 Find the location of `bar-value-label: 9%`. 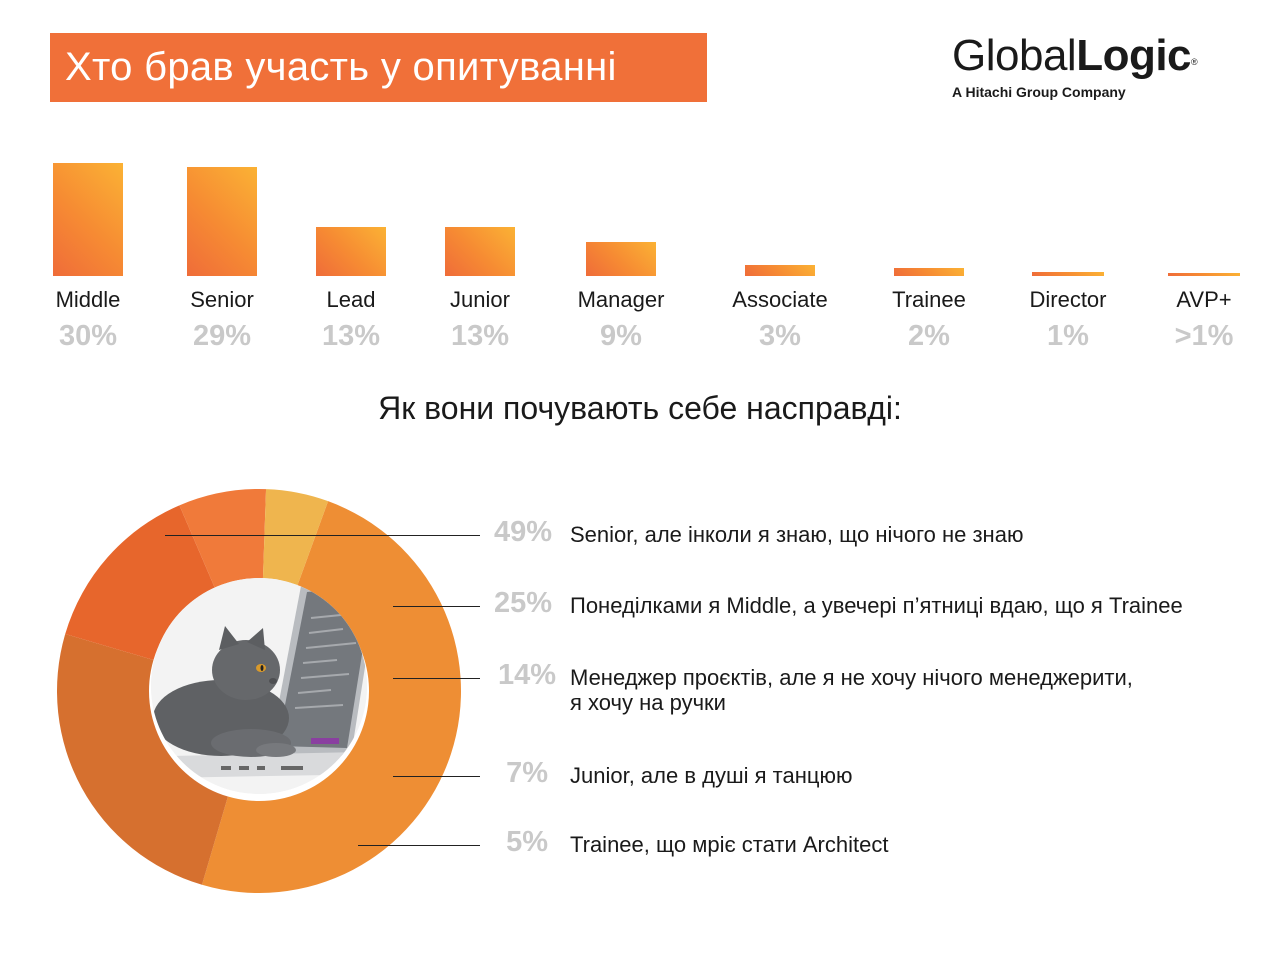

bar-value-label: 9% is located at coordinates (621, 336).